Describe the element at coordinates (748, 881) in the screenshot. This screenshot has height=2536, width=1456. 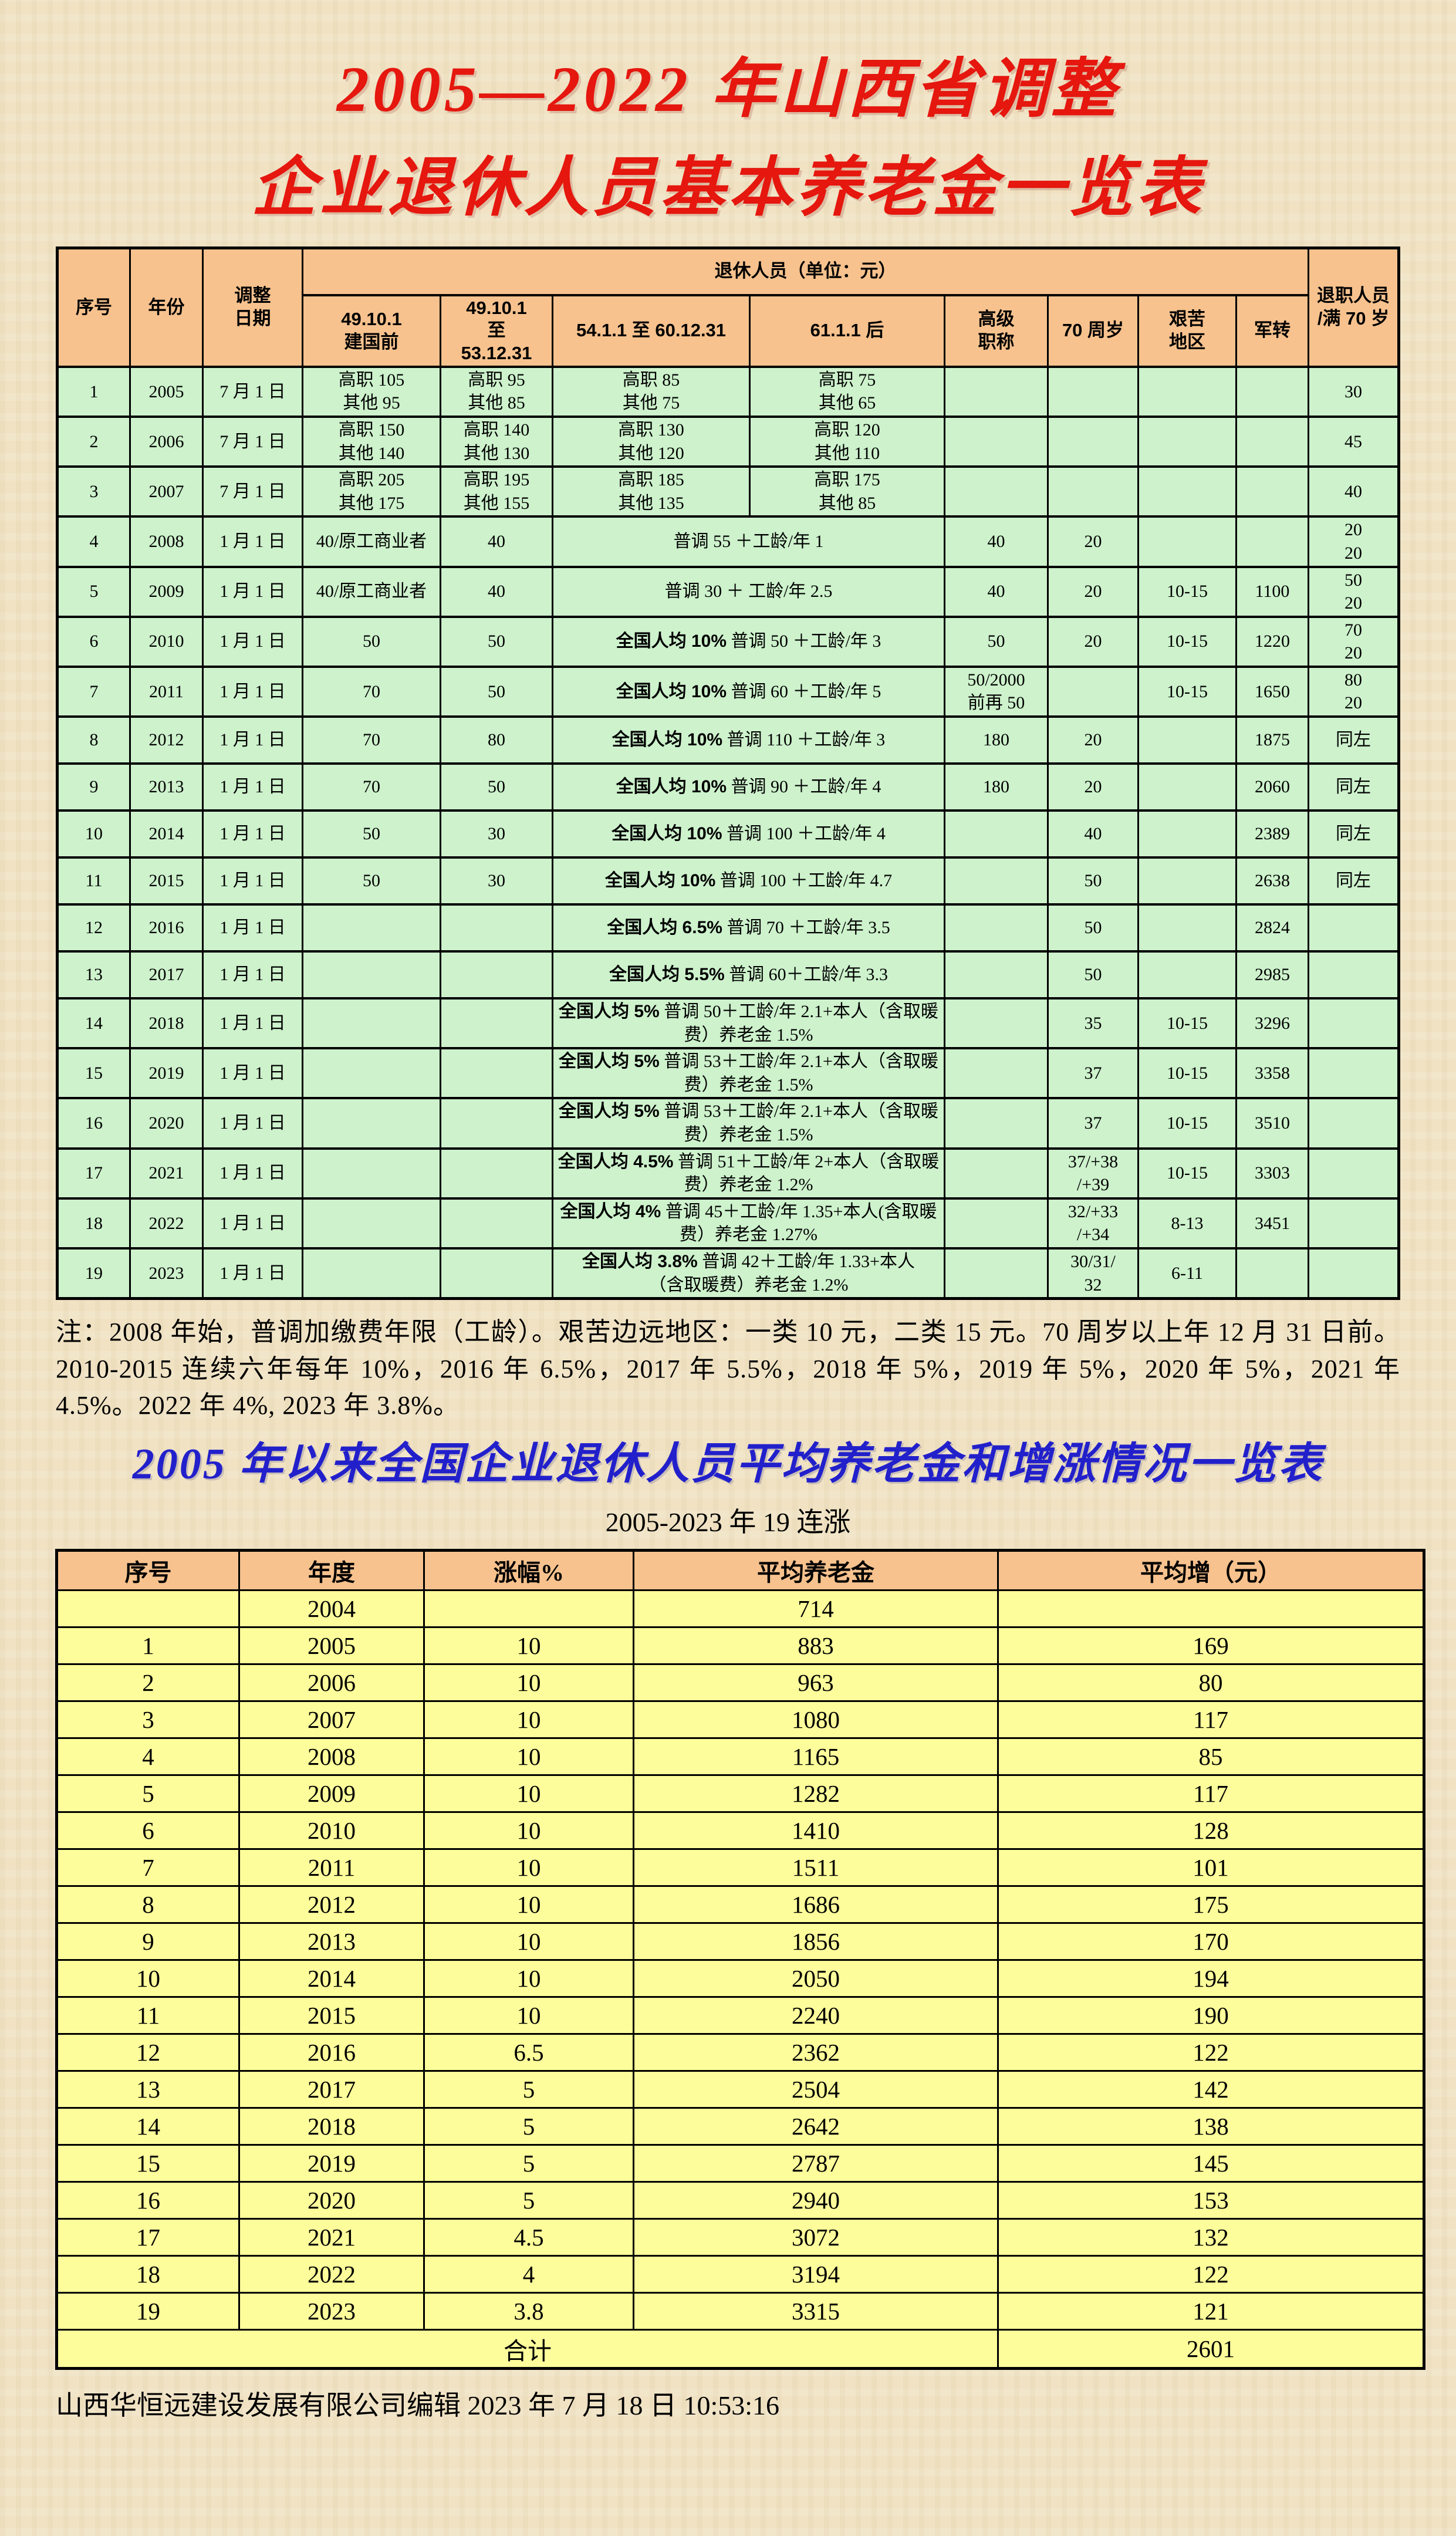
I see `cell: 全国人均 10% 普调 100 ＋工龄/年 4.7` at that location.